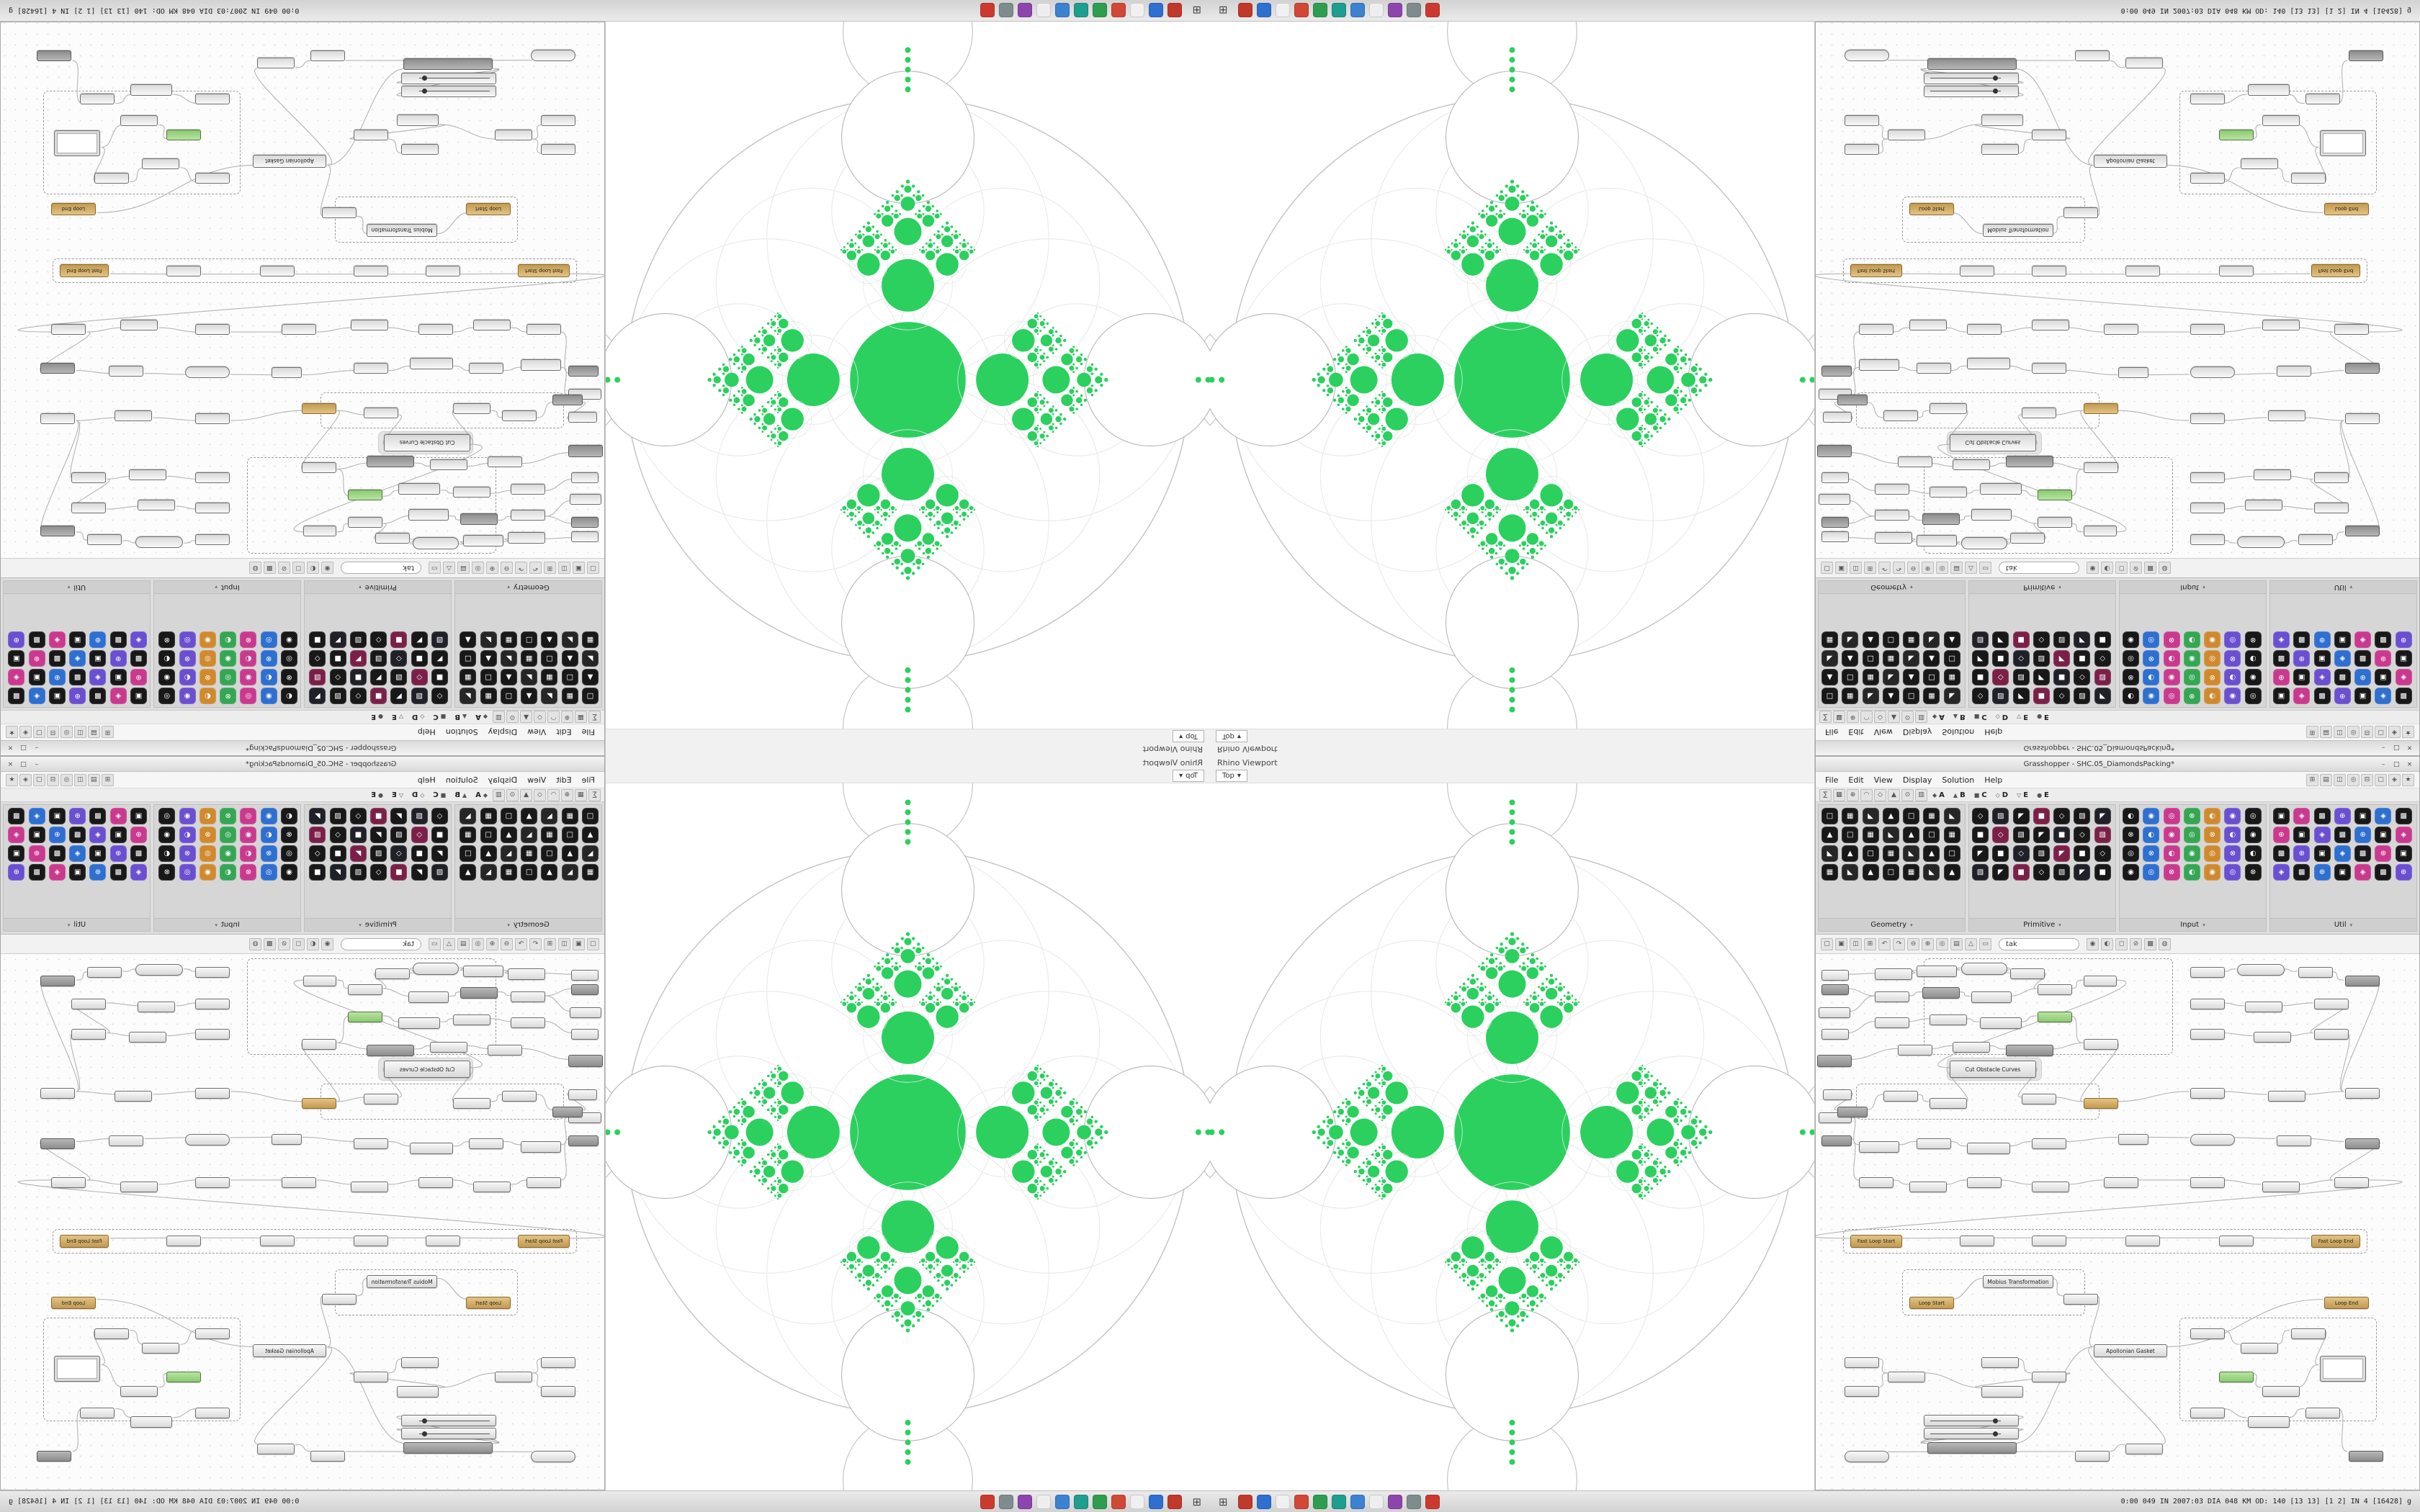  What do you see at coordinates (1338, 10) in the screenshot?
I see `app-teal-icon` at bounding box center [1338, 10].